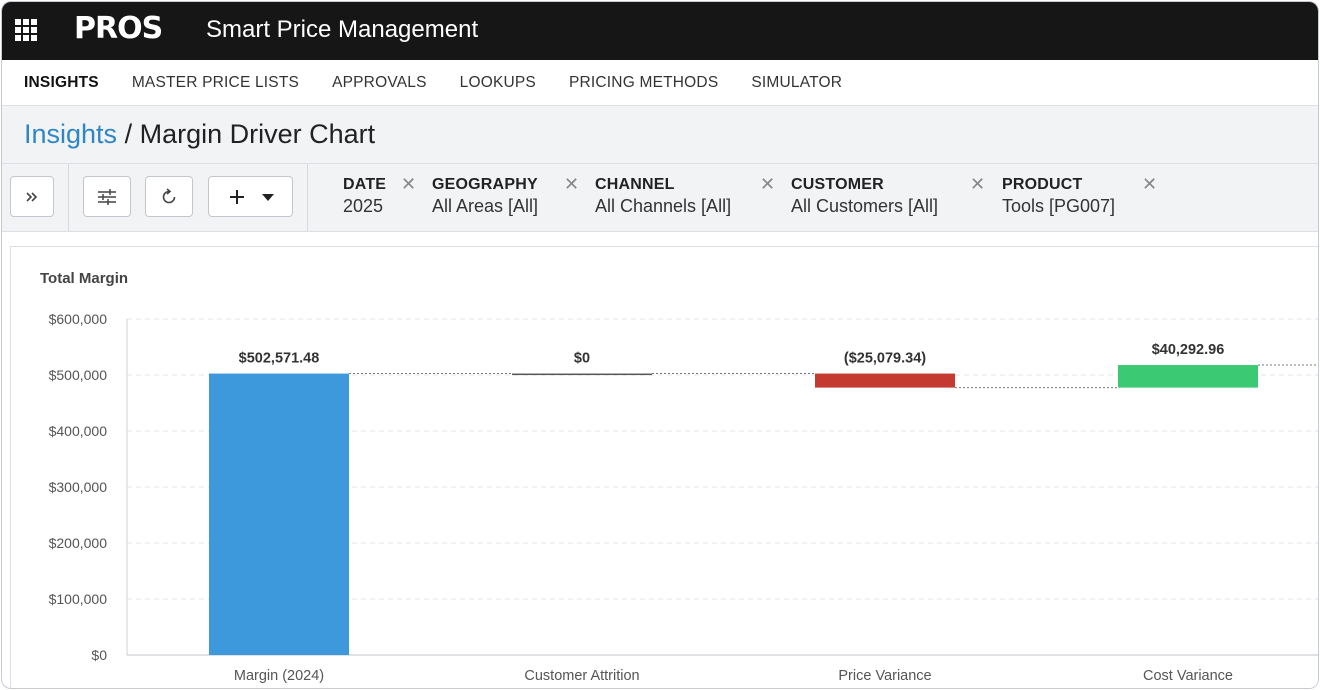 The width and height of the screenshot is (1320, 690). What do you see at coordinates (215, 82) in the screenshot?
I see `nav-master-price-lists: MASTER PRICE LISTS` at bounding box center [215, 82].